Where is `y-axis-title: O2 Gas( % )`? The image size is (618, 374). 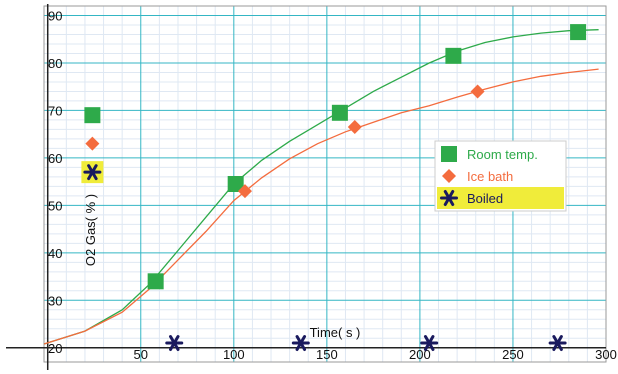
y-axis-title: O2 Gas( % ) is located at coordinates (90, 230).